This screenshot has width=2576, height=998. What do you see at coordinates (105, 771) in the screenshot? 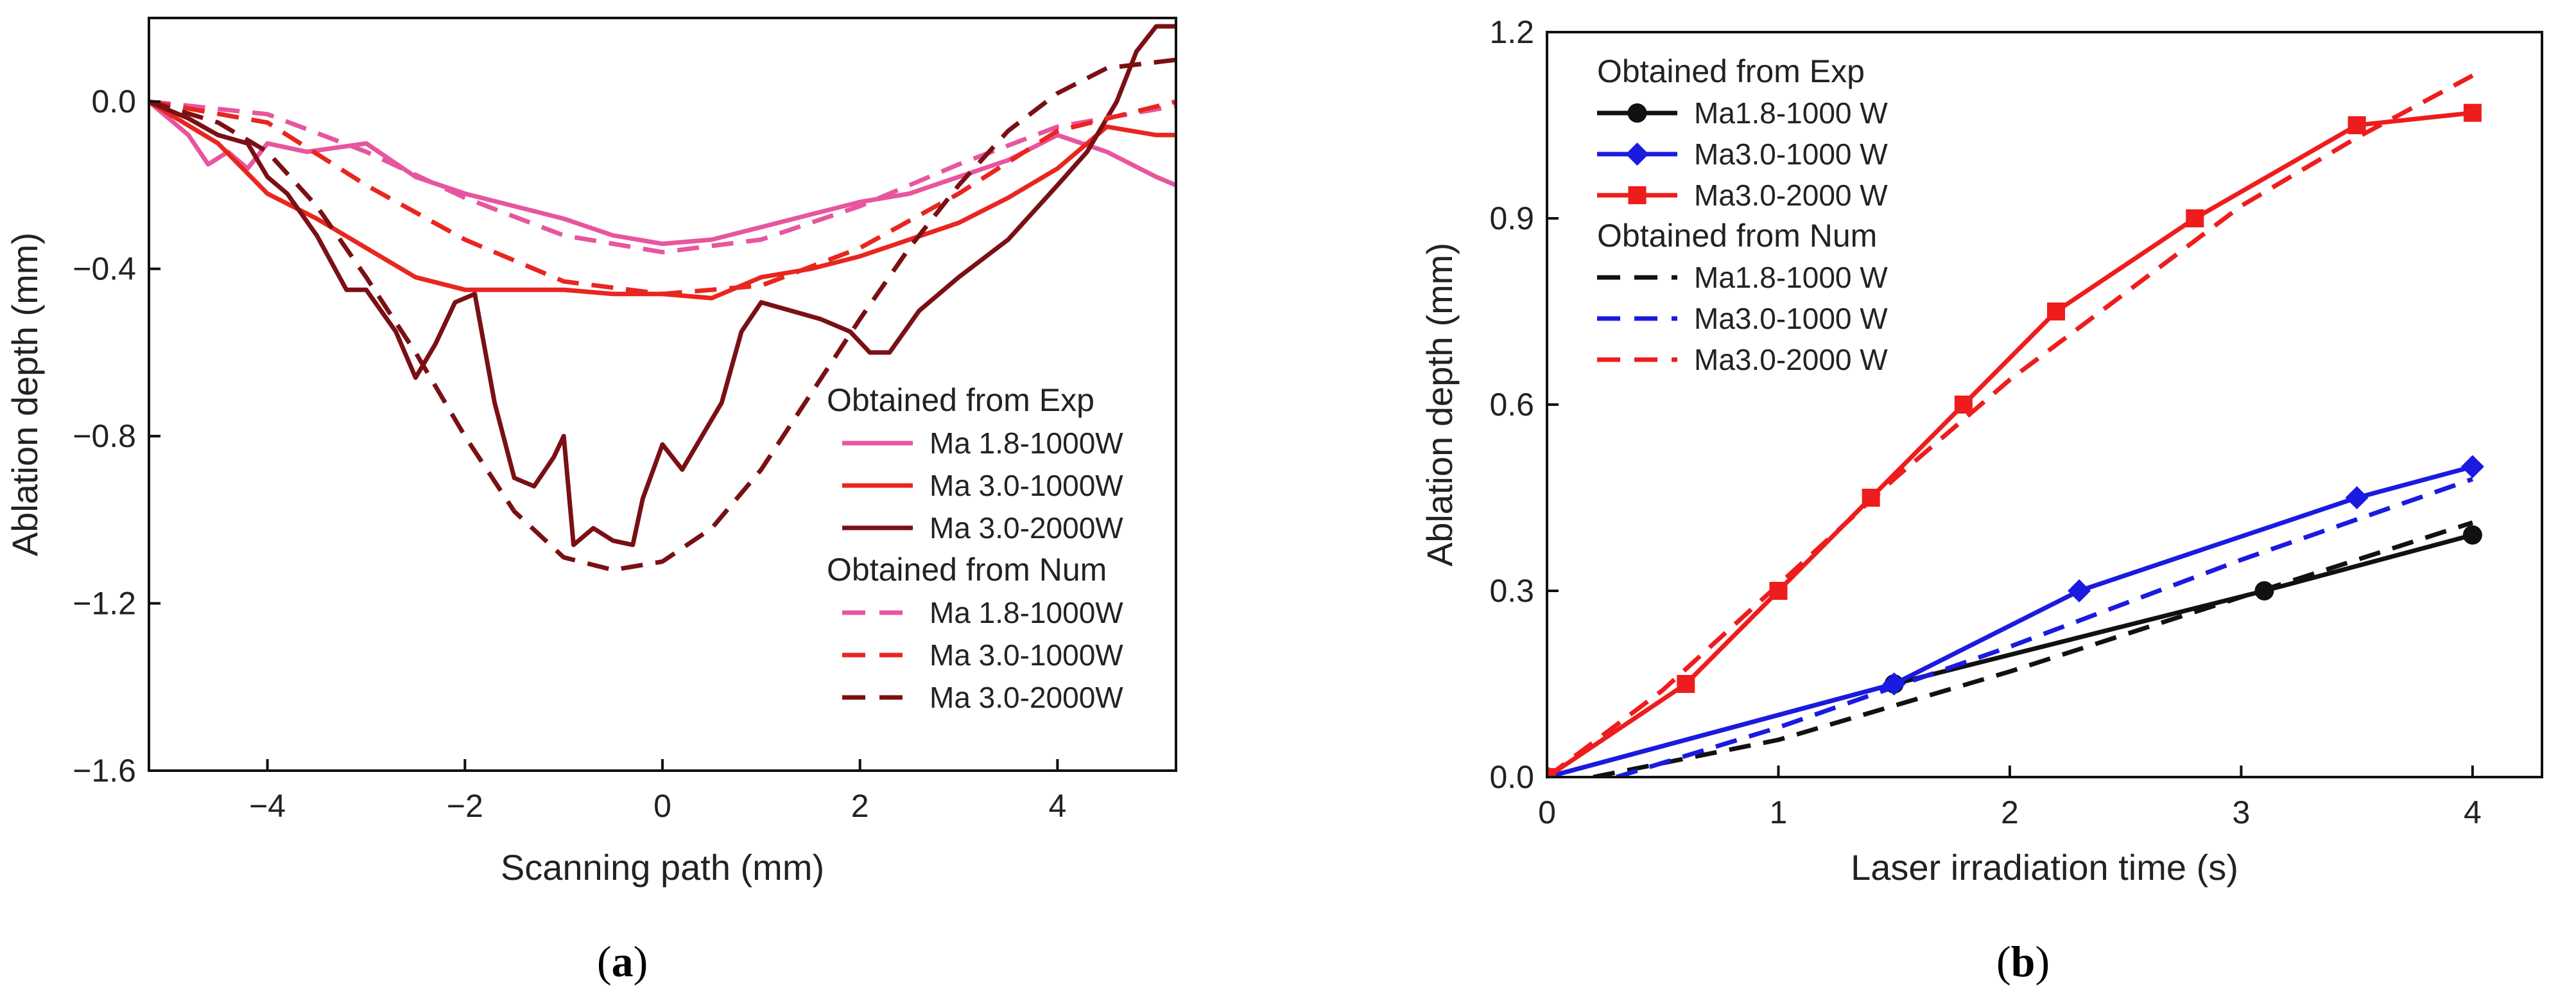
I see `y-tick-label: −1.6` at bounding box center [105, 771].